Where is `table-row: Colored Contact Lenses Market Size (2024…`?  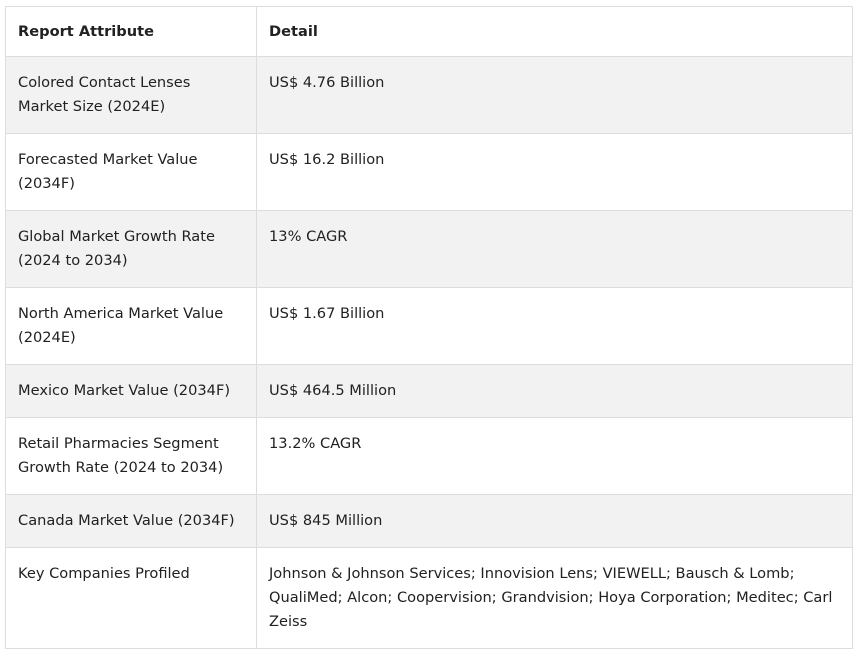
table-row: Colored Contact Lenses Market Size (2024… is located at coordinates (429, 95).